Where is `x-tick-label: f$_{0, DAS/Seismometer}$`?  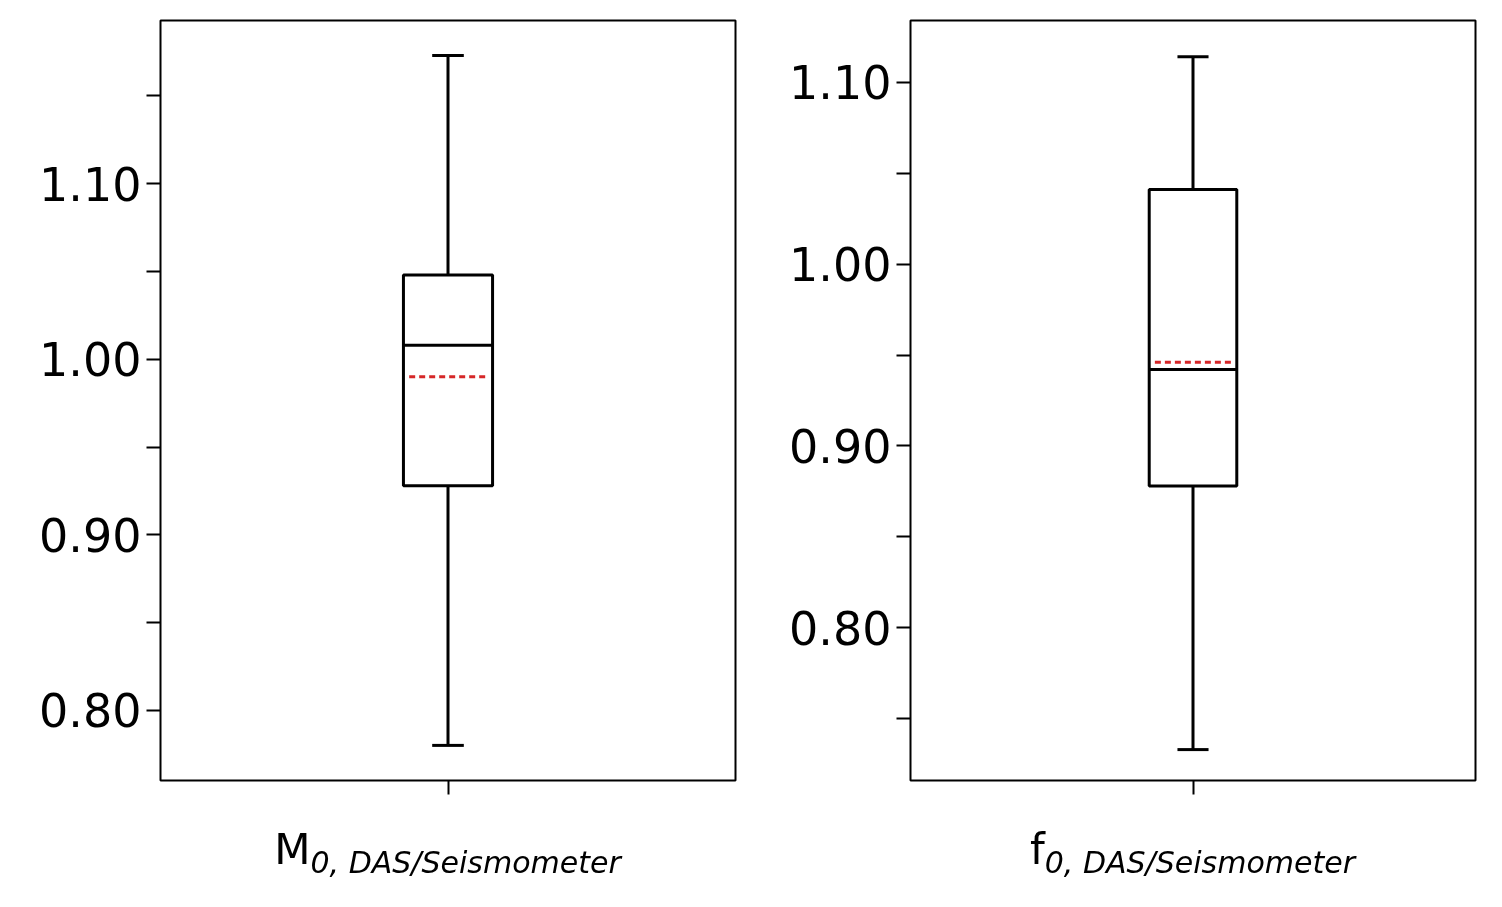
x-tick-label: f$_{0, DAS/Seismometer}$ is located at coordinates (1193, 853).